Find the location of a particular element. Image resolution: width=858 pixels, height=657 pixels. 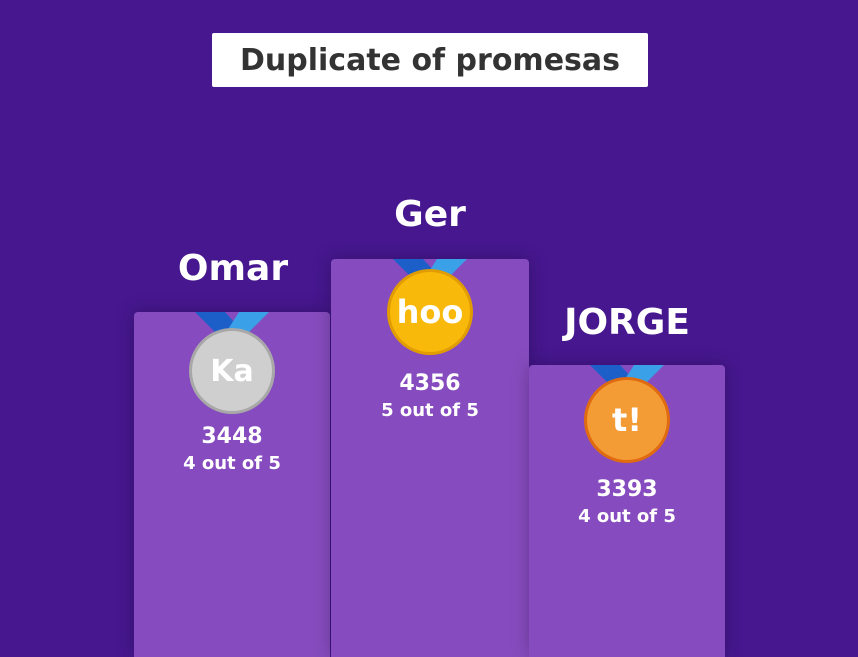

player-name-third: JORGE is located at coordinates (627, 322).